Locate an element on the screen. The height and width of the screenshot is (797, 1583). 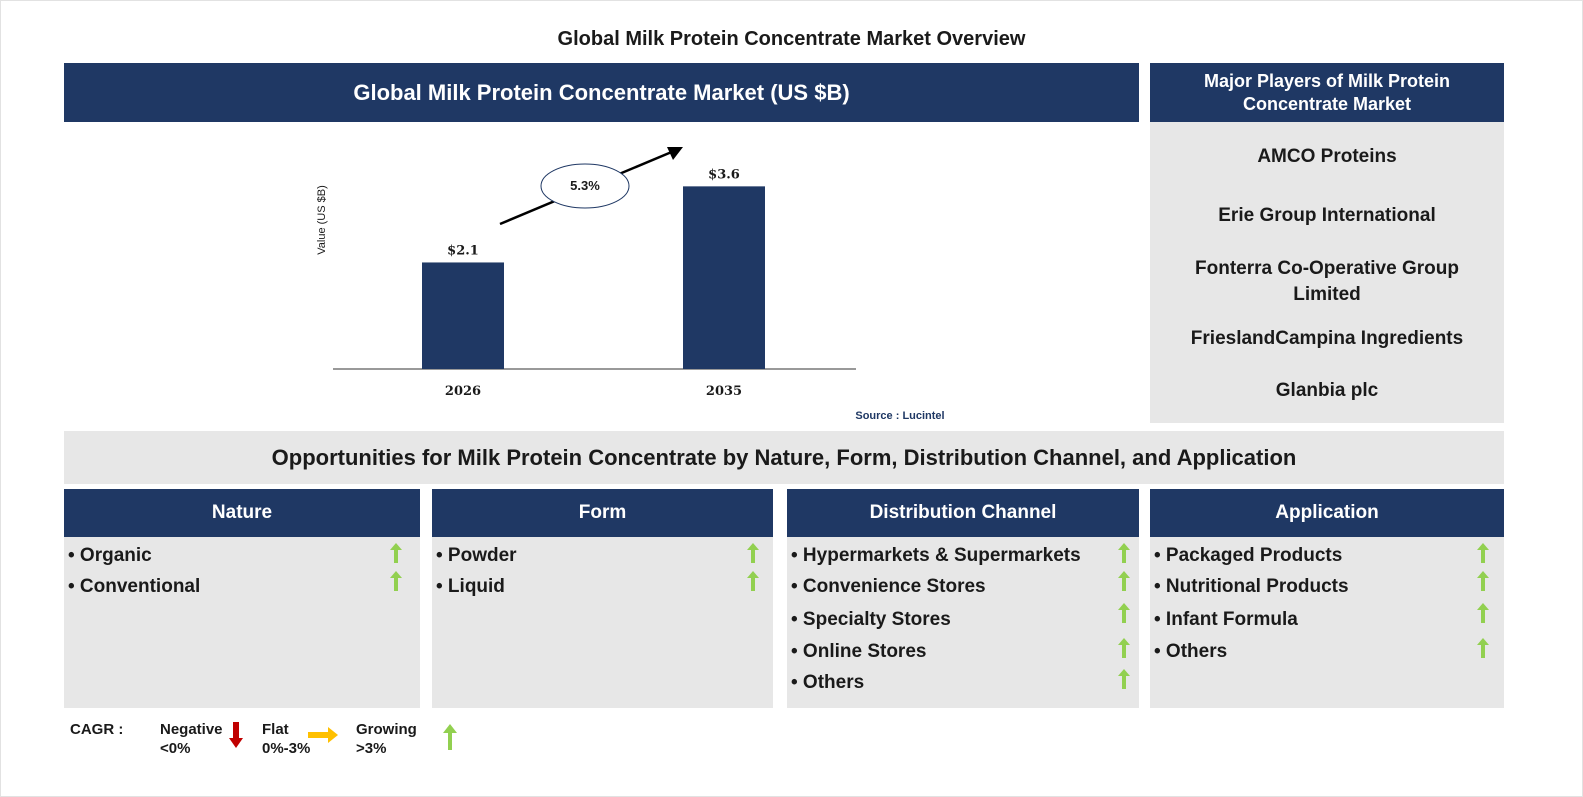
player-fonterra-line2: Limited is located at coordinates (1327, 294).